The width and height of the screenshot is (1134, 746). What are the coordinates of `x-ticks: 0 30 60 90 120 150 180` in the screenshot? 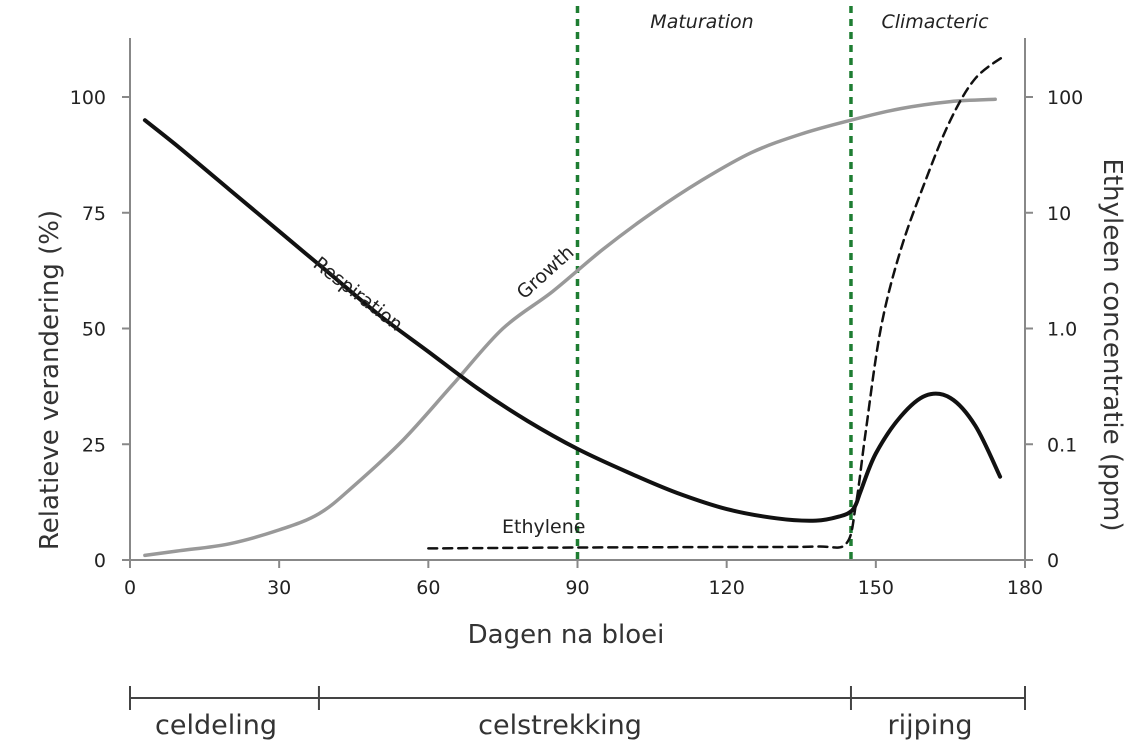 It's located at (583, 579).